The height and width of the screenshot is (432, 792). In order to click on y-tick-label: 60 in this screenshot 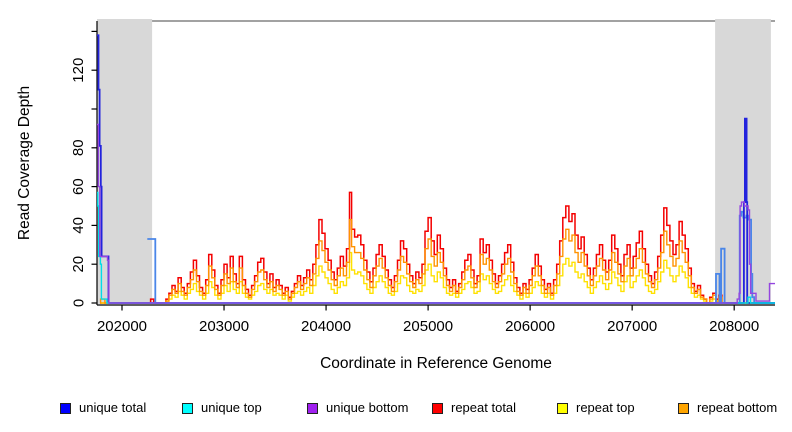, I will do `click(78, 186)`.